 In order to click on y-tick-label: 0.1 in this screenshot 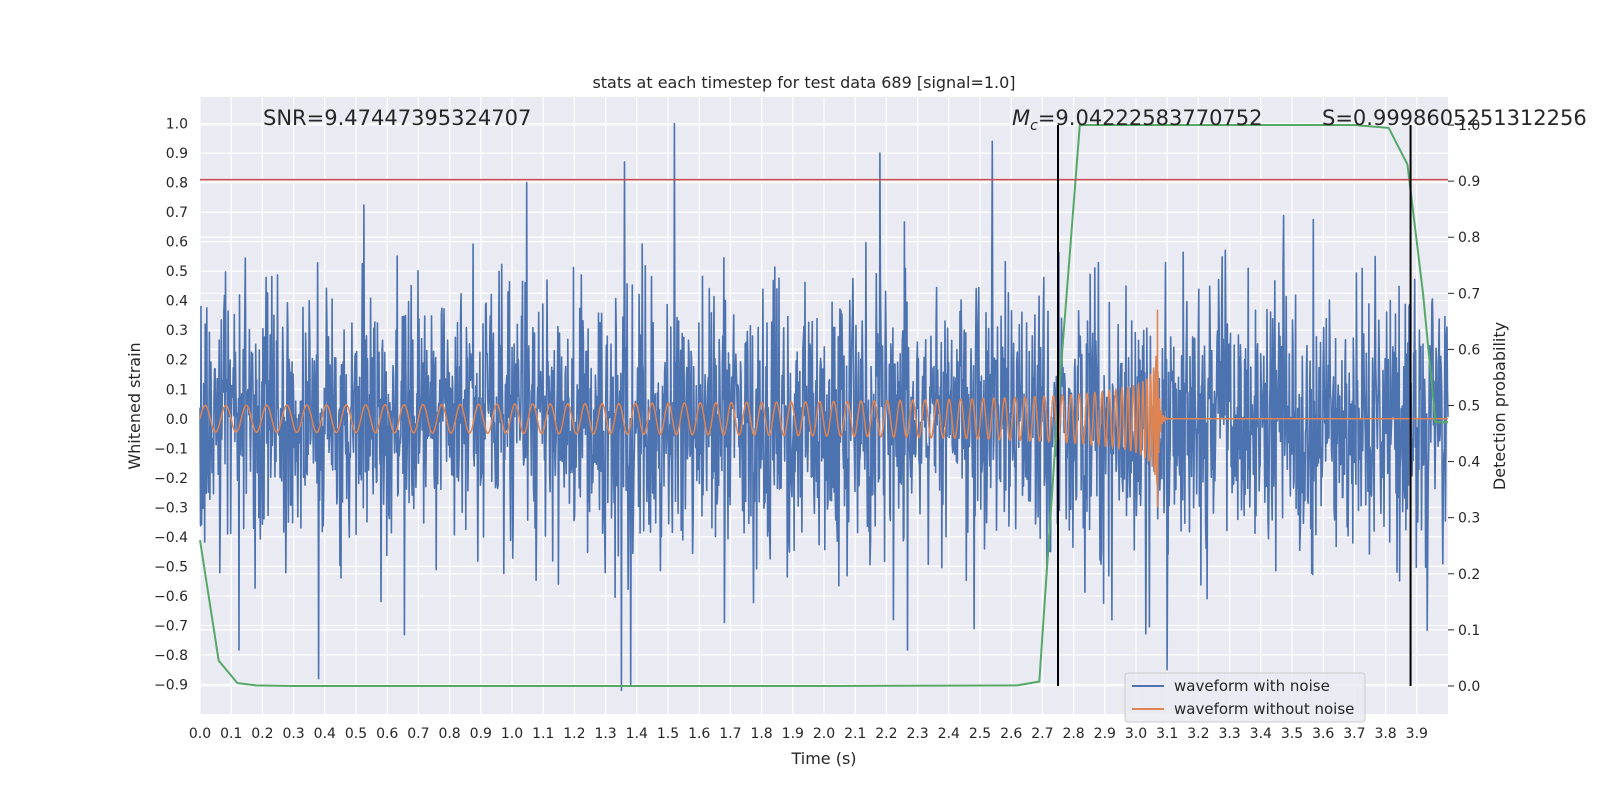, I will do `click(177, 390)`.